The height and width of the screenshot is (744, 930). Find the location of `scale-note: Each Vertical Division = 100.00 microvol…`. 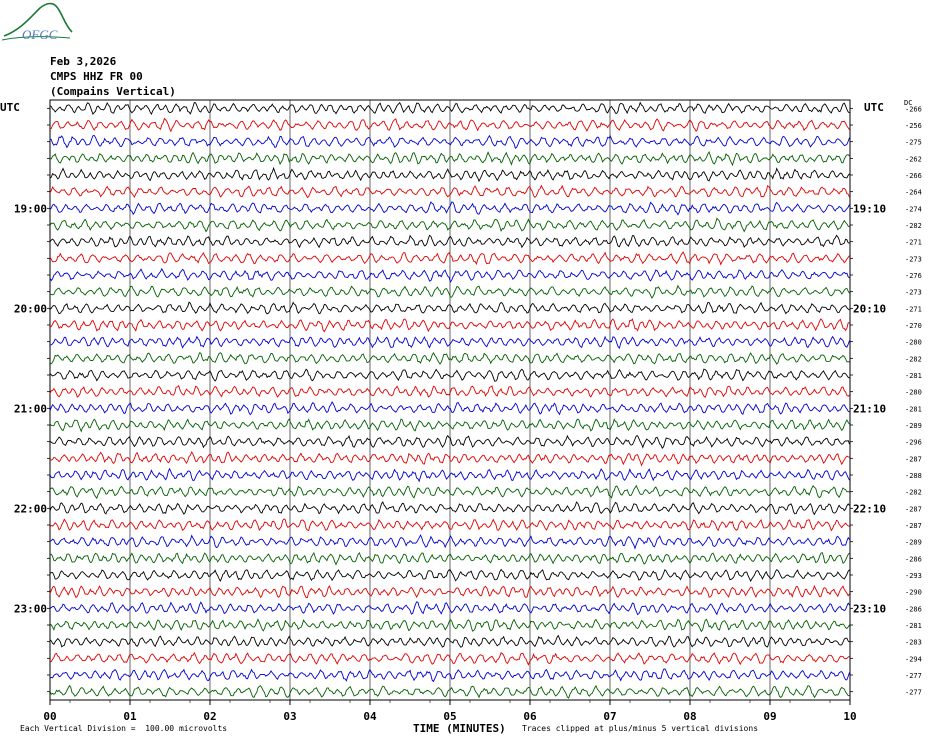

scale-note: Each Vertical Division = 100.00 microvol… is located at coordinates (124, 728).